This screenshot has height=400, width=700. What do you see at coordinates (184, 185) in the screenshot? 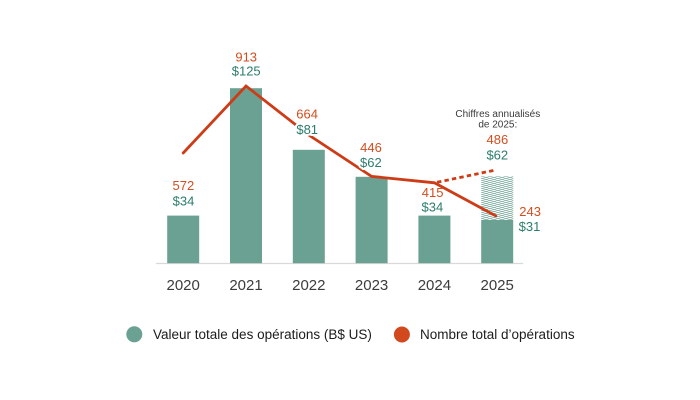
I see `svg-text: 572` at bounding box center [184, 185].